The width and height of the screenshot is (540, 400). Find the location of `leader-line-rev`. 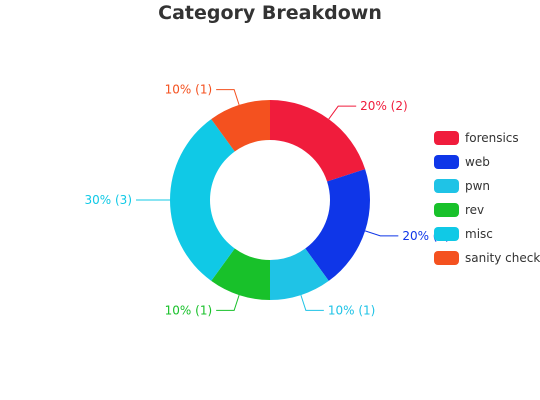

leader-line-rev is located at coordinates (228, 302).